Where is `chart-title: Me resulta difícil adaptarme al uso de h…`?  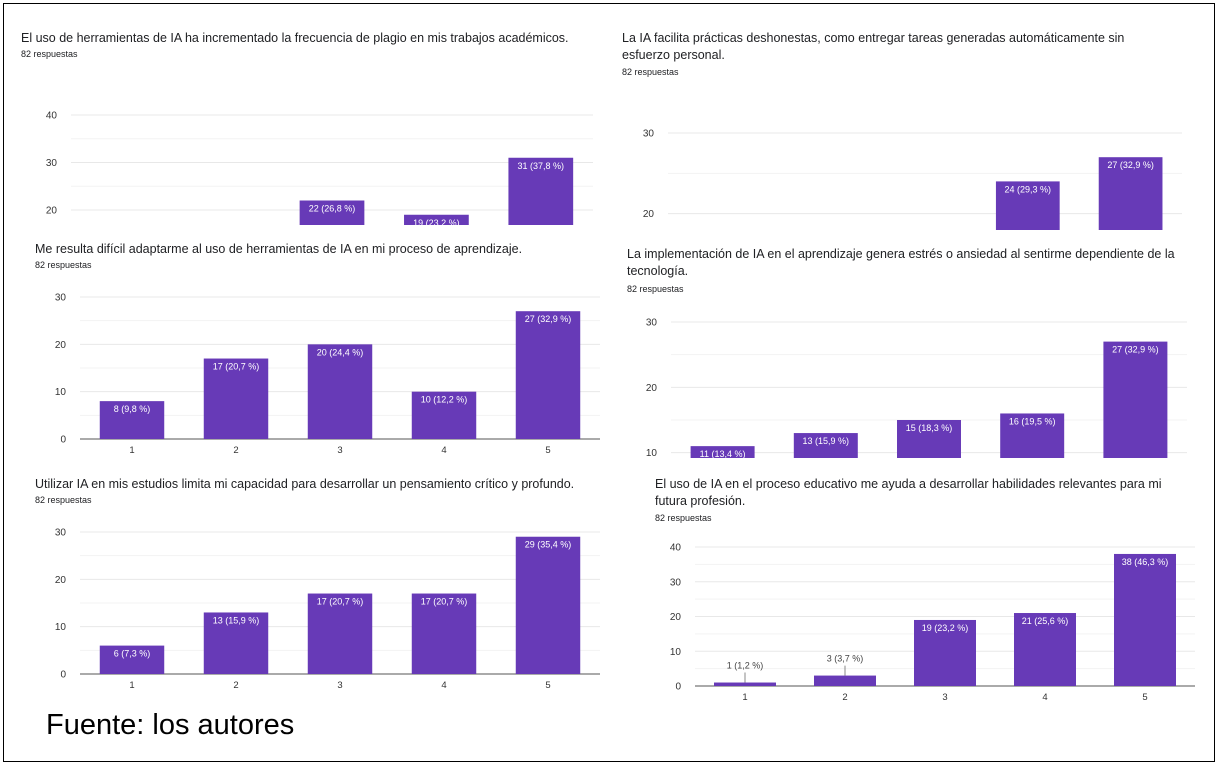
chart-title: Me resulta difícil adaptarme al uso de h… is located at coordinates (279, 249).